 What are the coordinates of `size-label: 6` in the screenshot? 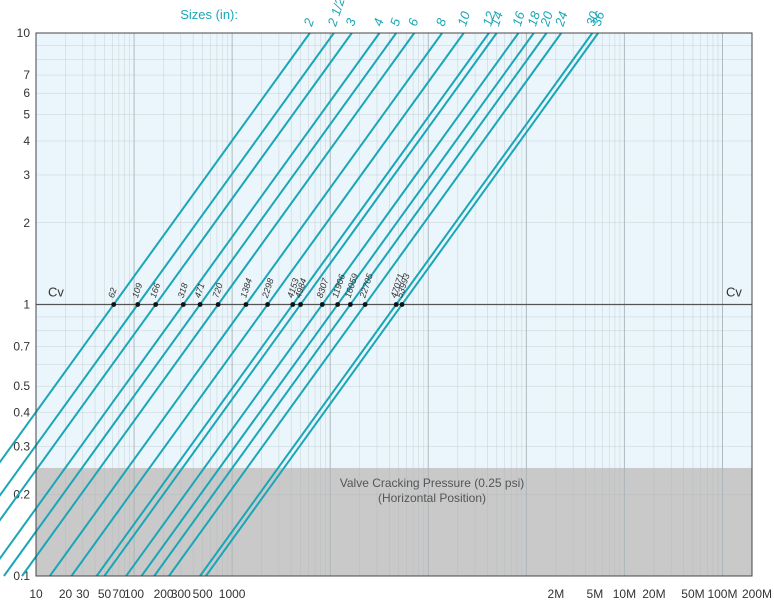 It's located at (413, 22).